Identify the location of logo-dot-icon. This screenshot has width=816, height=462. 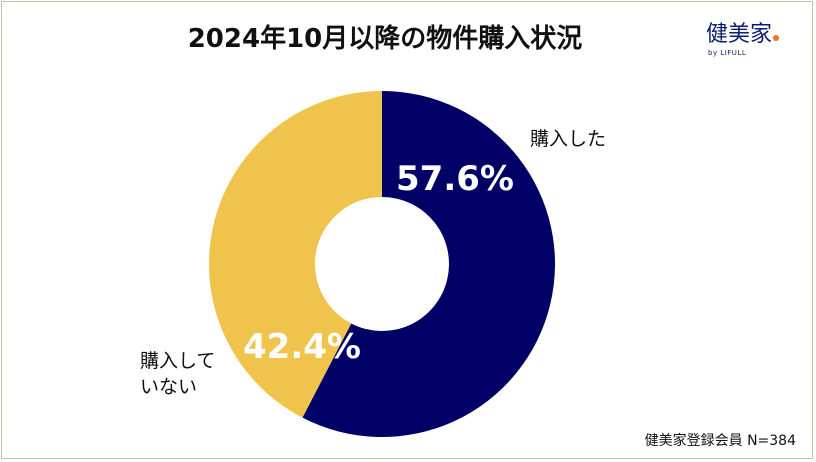
(776, 38).